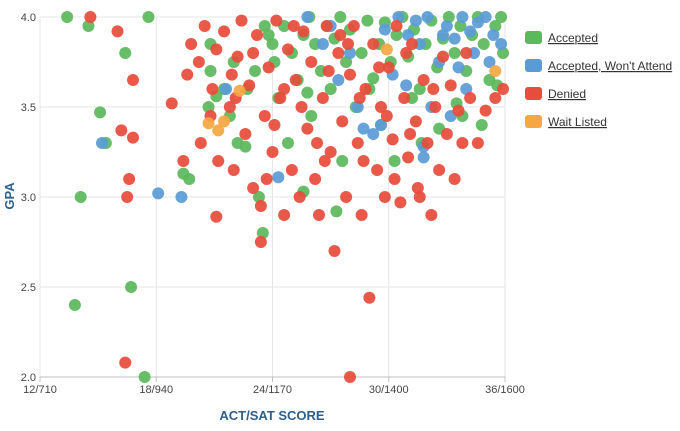  What do you see at coordinates (156, 390) in the screenshot?
I see `x-tick-label: 18/940` at bounding box center [156, 390].